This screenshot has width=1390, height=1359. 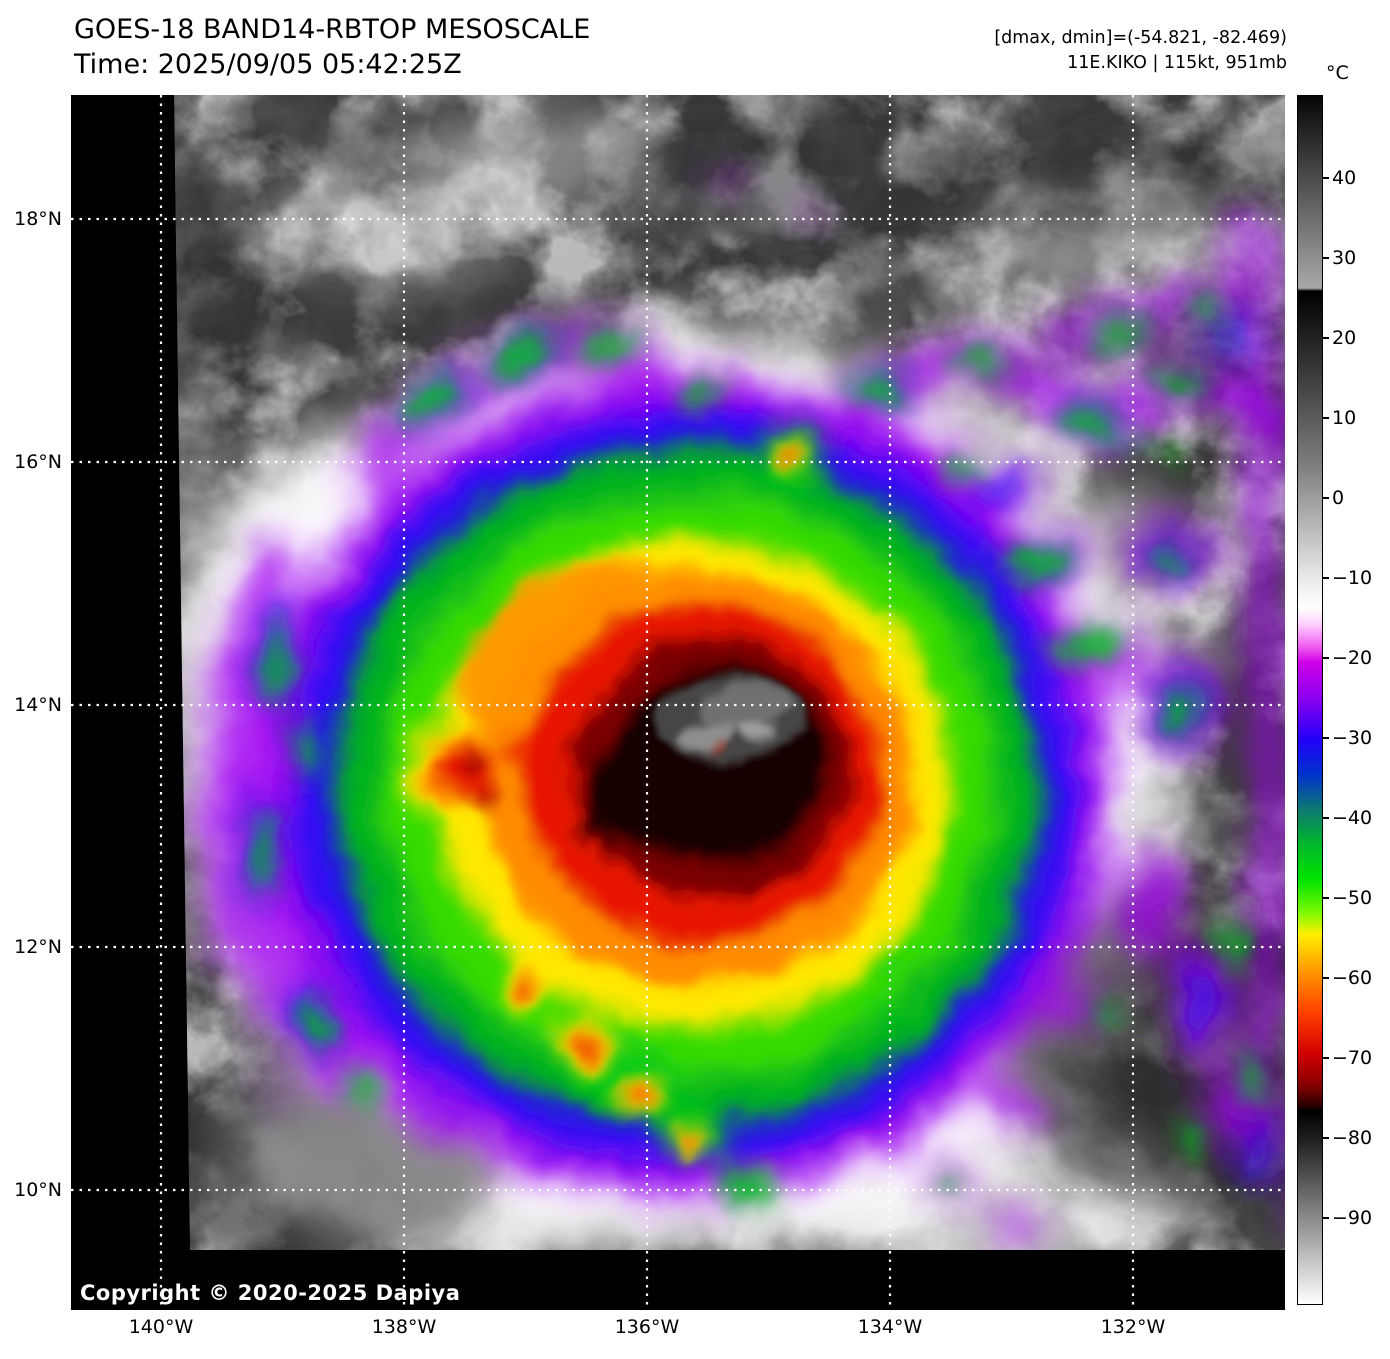 I want to click on lat-label-12n: 12°N, so click(x=38, y=947).